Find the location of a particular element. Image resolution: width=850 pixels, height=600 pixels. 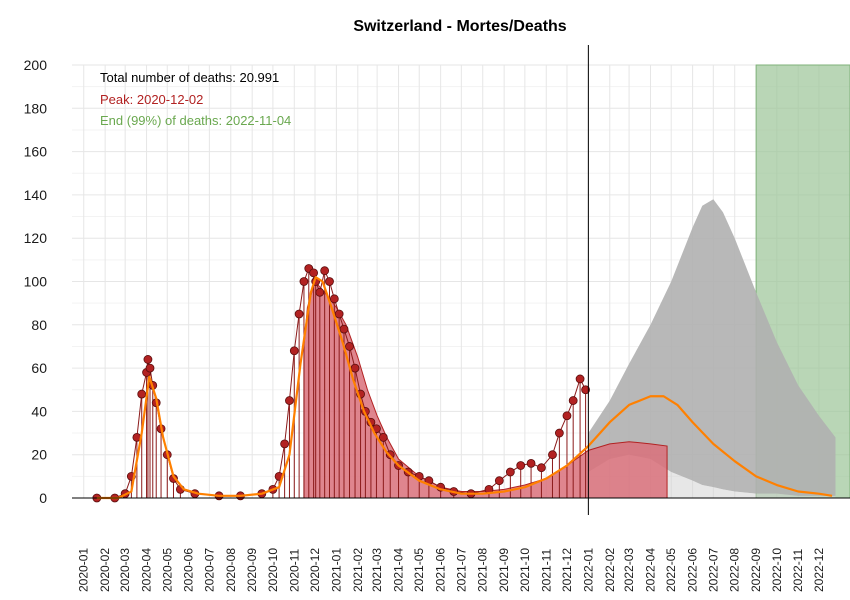

x-tick-label: 2020-02 is located at coordinates (105, 570).